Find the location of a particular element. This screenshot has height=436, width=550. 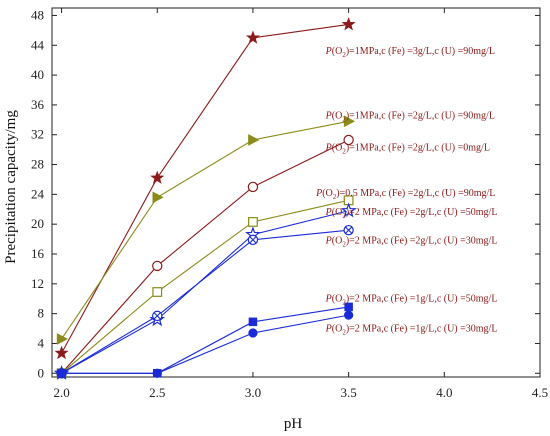

y-tick-label: 8 is located at coordinates (41, 313).